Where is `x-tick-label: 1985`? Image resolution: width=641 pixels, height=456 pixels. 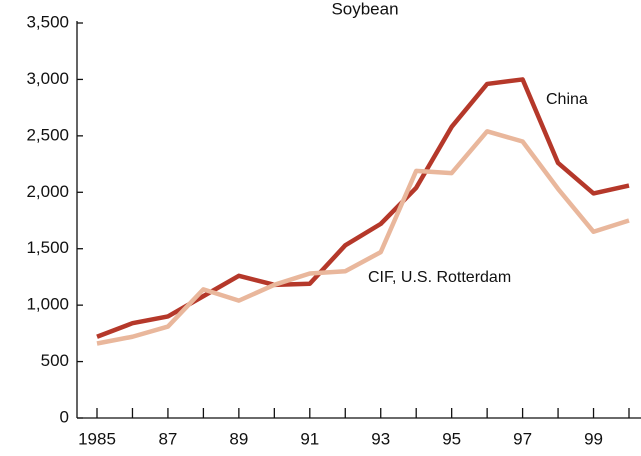
x-tick-label: 1985 is located at coordinates (97, 438).